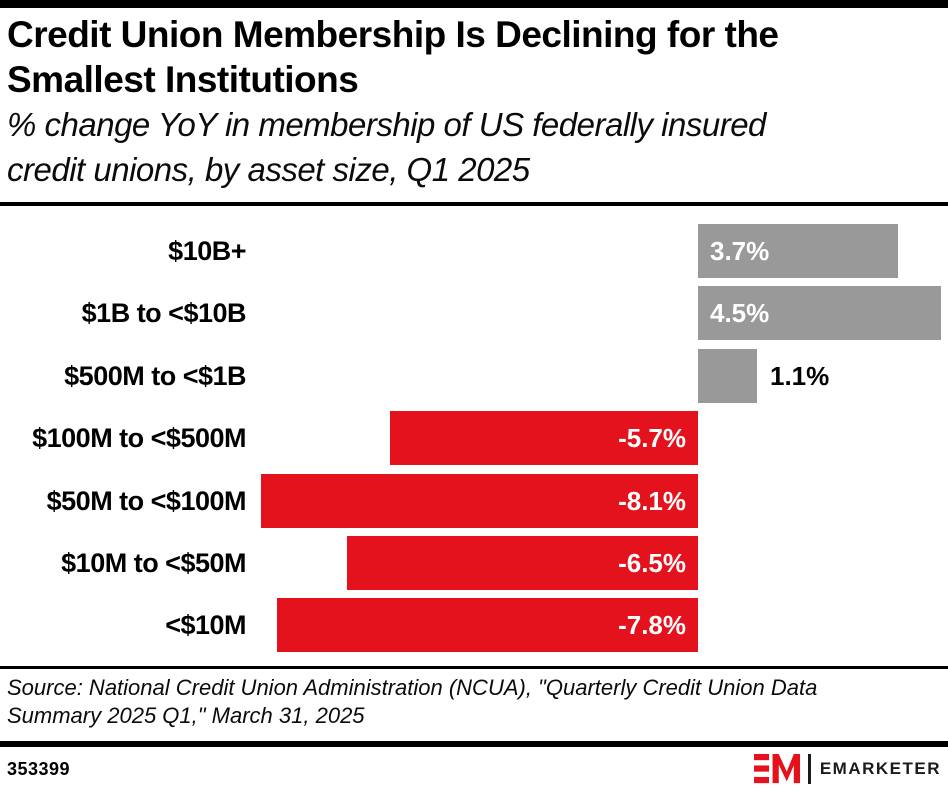  What do you see at coordinates (880, 768) in the screenshot?
I see `brand-name: EMARKETER` at bounding box center [880, 768].